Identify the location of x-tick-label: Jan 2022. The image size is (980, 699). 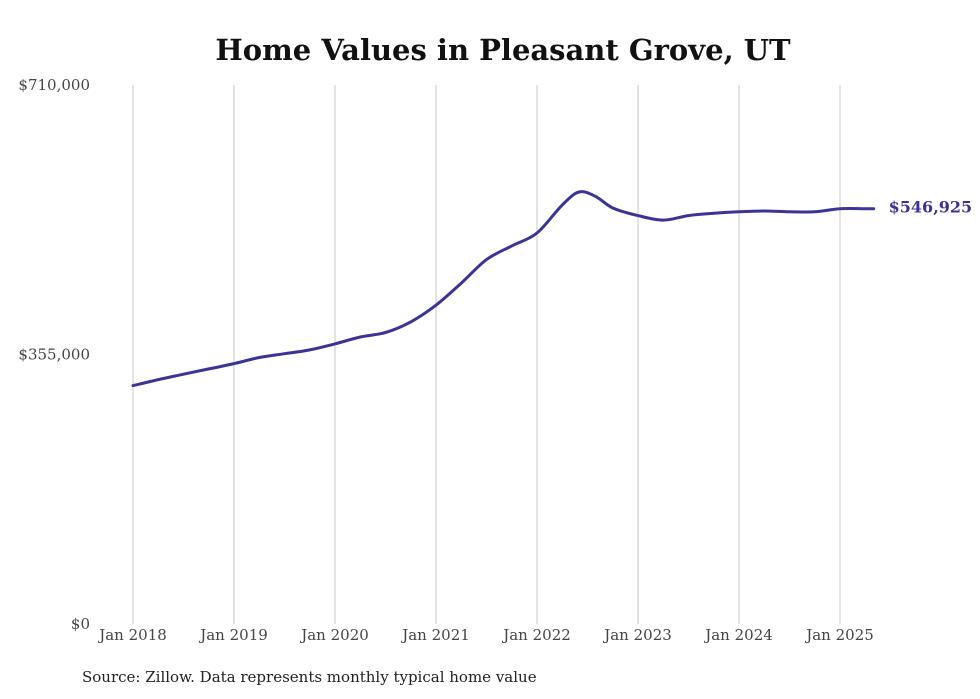
(536, 635).